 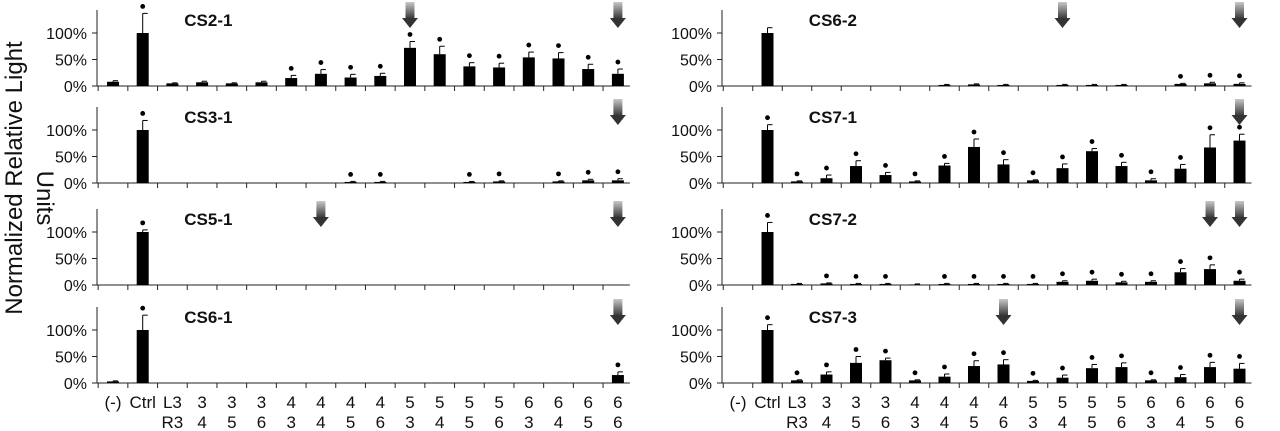 I want to click on panel-title: CS2-1, so click(x=208, y=20).